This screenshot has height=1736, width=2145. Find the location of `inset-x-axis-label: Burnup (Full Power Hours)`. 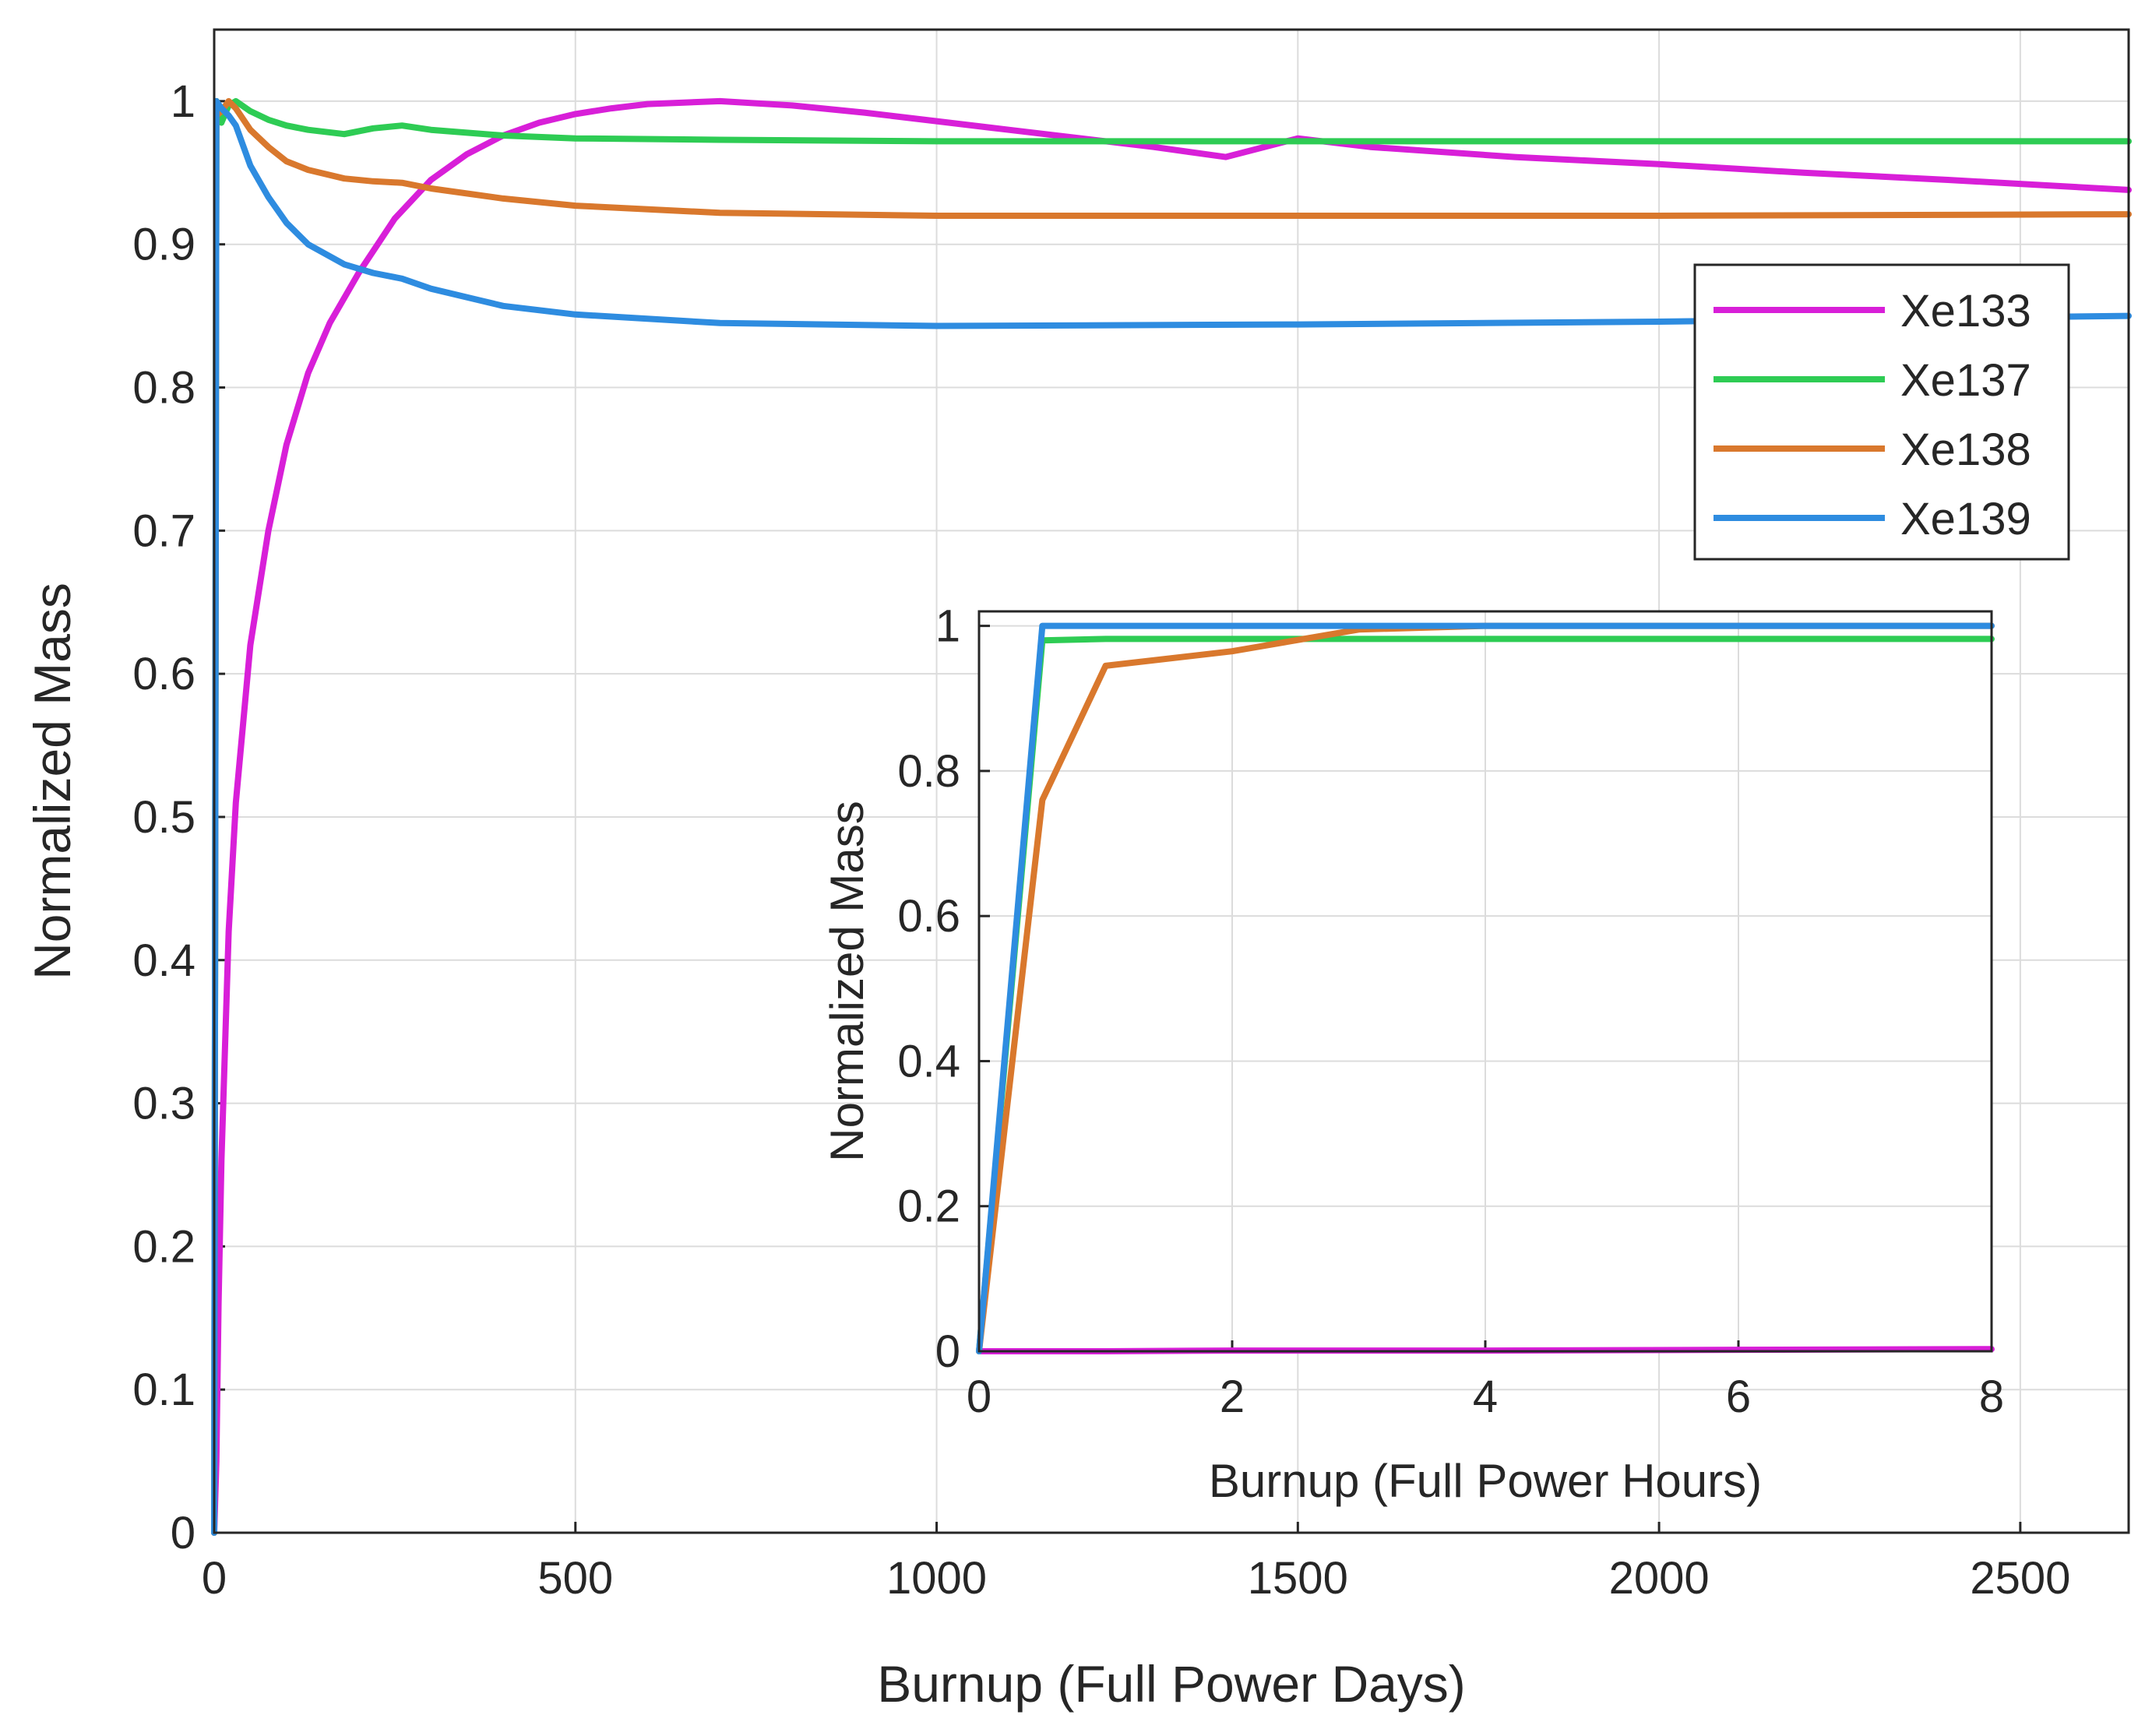

inset-x-axis-label: Burnup (Full Power Hours) is located at coordinates (1485, 1481).